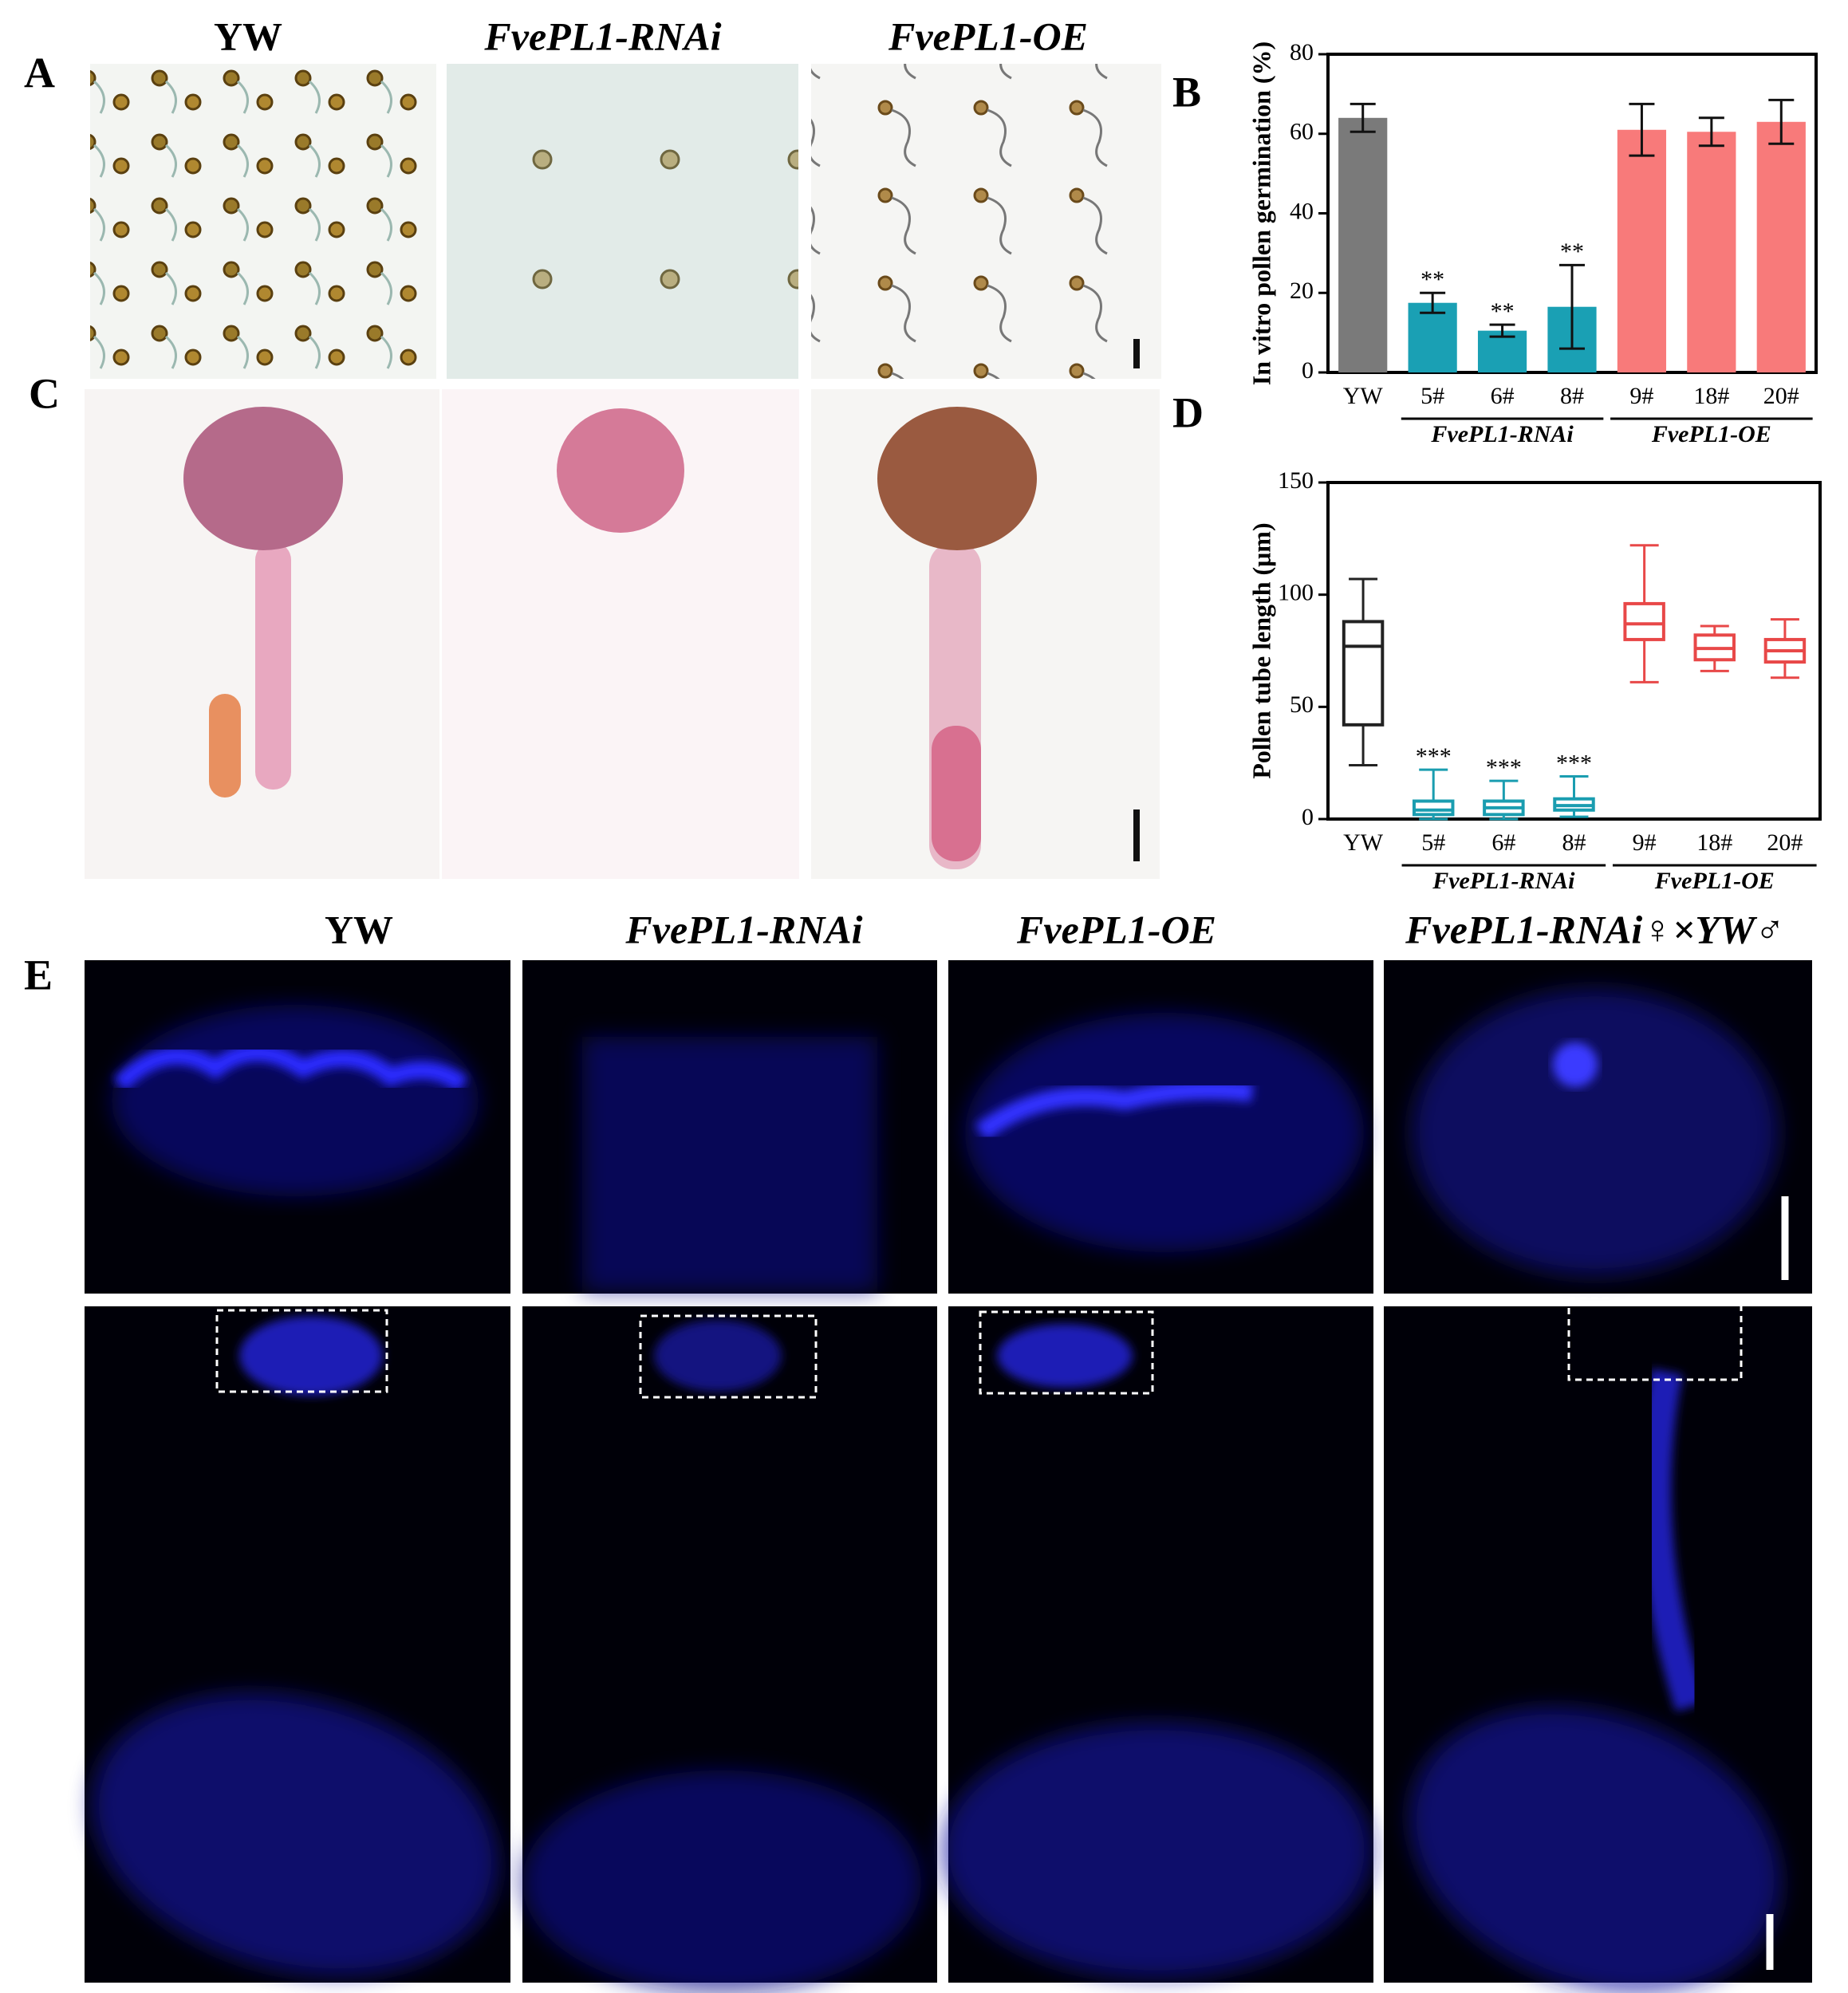  Describe the element at coordinates (38, 974) in the screenshot. I see `panel-label: E` at that location.